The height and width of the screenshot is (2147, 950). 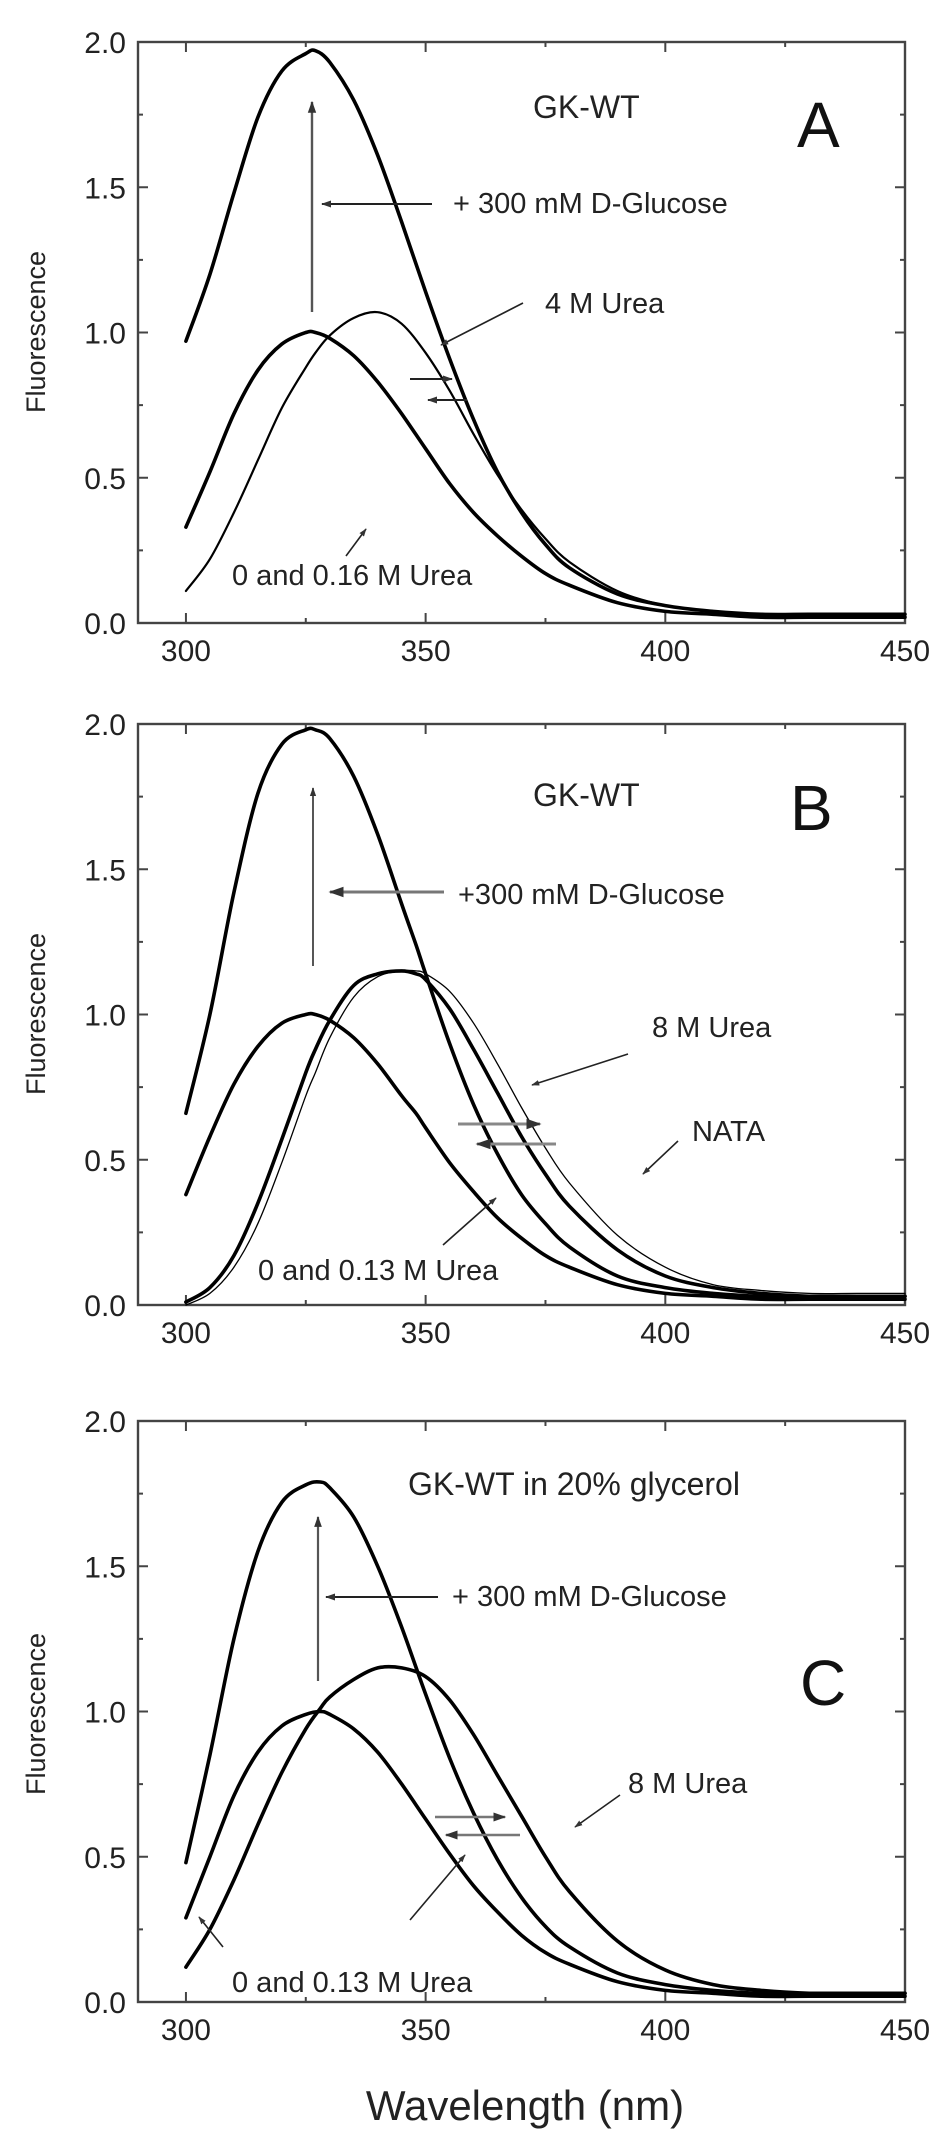 I want to click on panel-a-xtick-label: 400, so click(x=665, y=651).